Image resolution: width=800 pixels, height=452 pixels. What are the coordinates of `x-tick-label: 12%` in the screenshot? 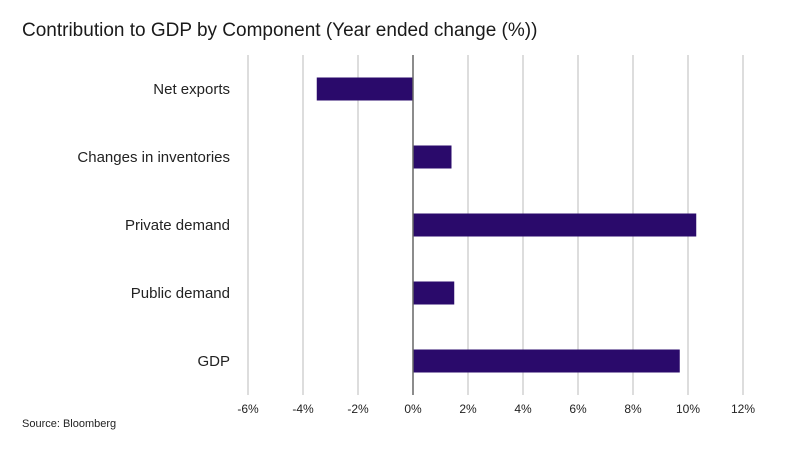 It's located at (743, 409).